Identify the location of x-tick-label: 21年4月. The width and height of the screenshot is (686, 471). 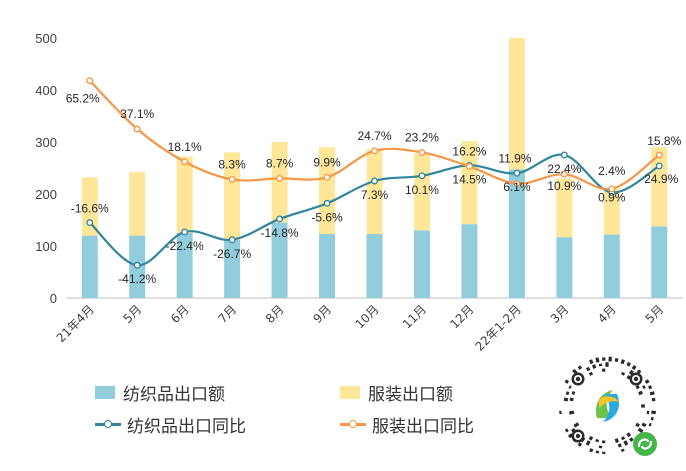
(75, 323).